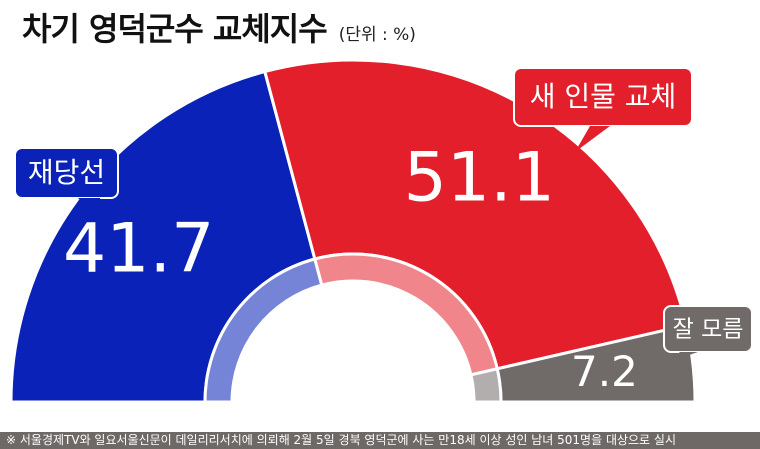  Describe the element at coordinates (603, 96) in the screenshot. I see `segment-2-legend-label: 새 인물 교체` at that location.